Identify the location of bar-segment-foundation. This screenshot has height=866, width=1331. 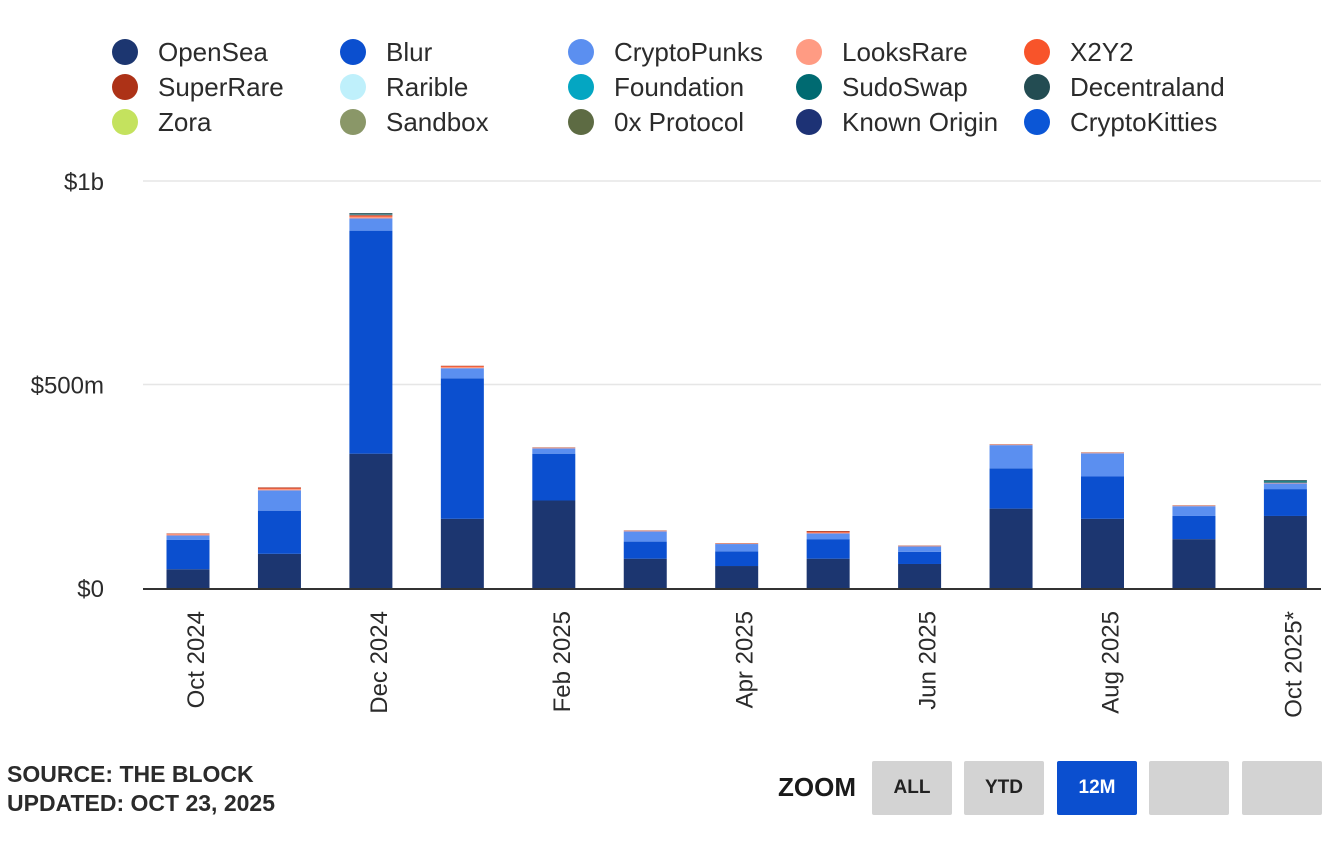
(1285, 482).